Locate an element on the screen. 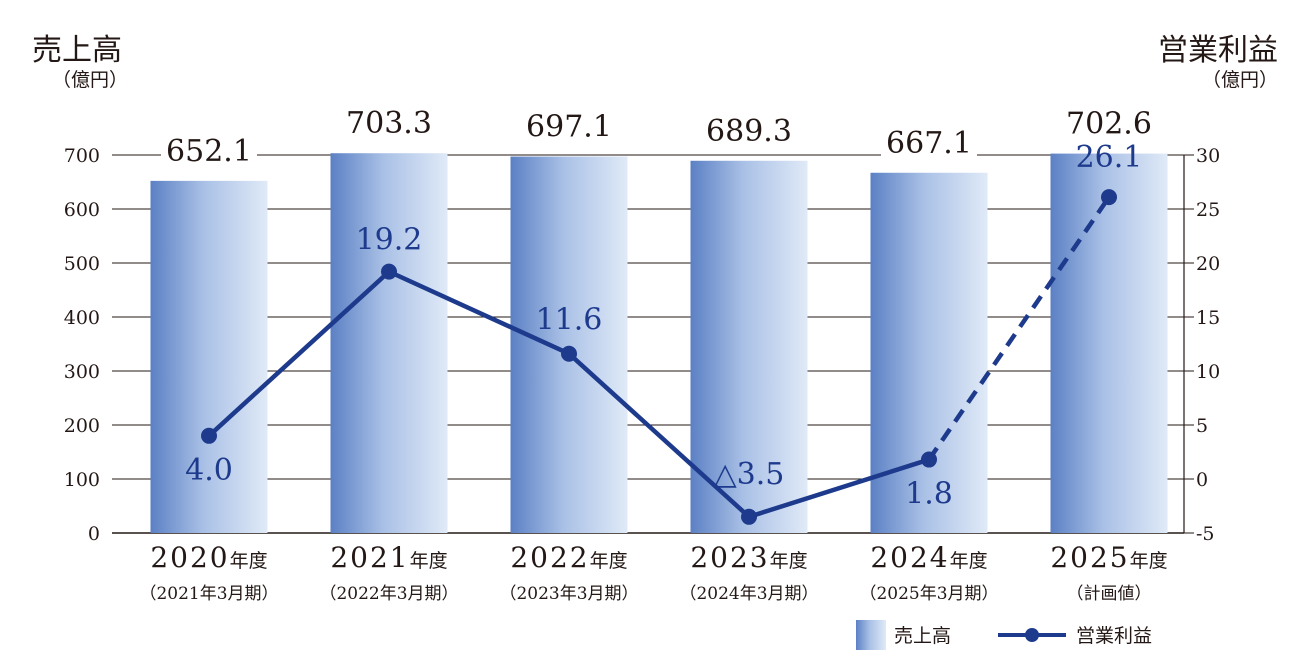  right-tick-label: 15 is located at coordinates (1208, 318).